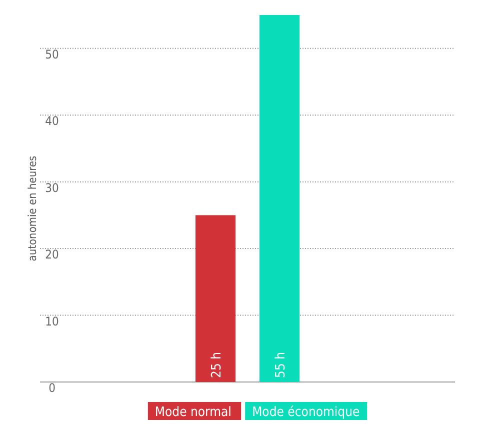  What do you see at coordinates (52, 321) in the screenshot?
I see `y-tick-label: 10` at bounding box center [52, 321].